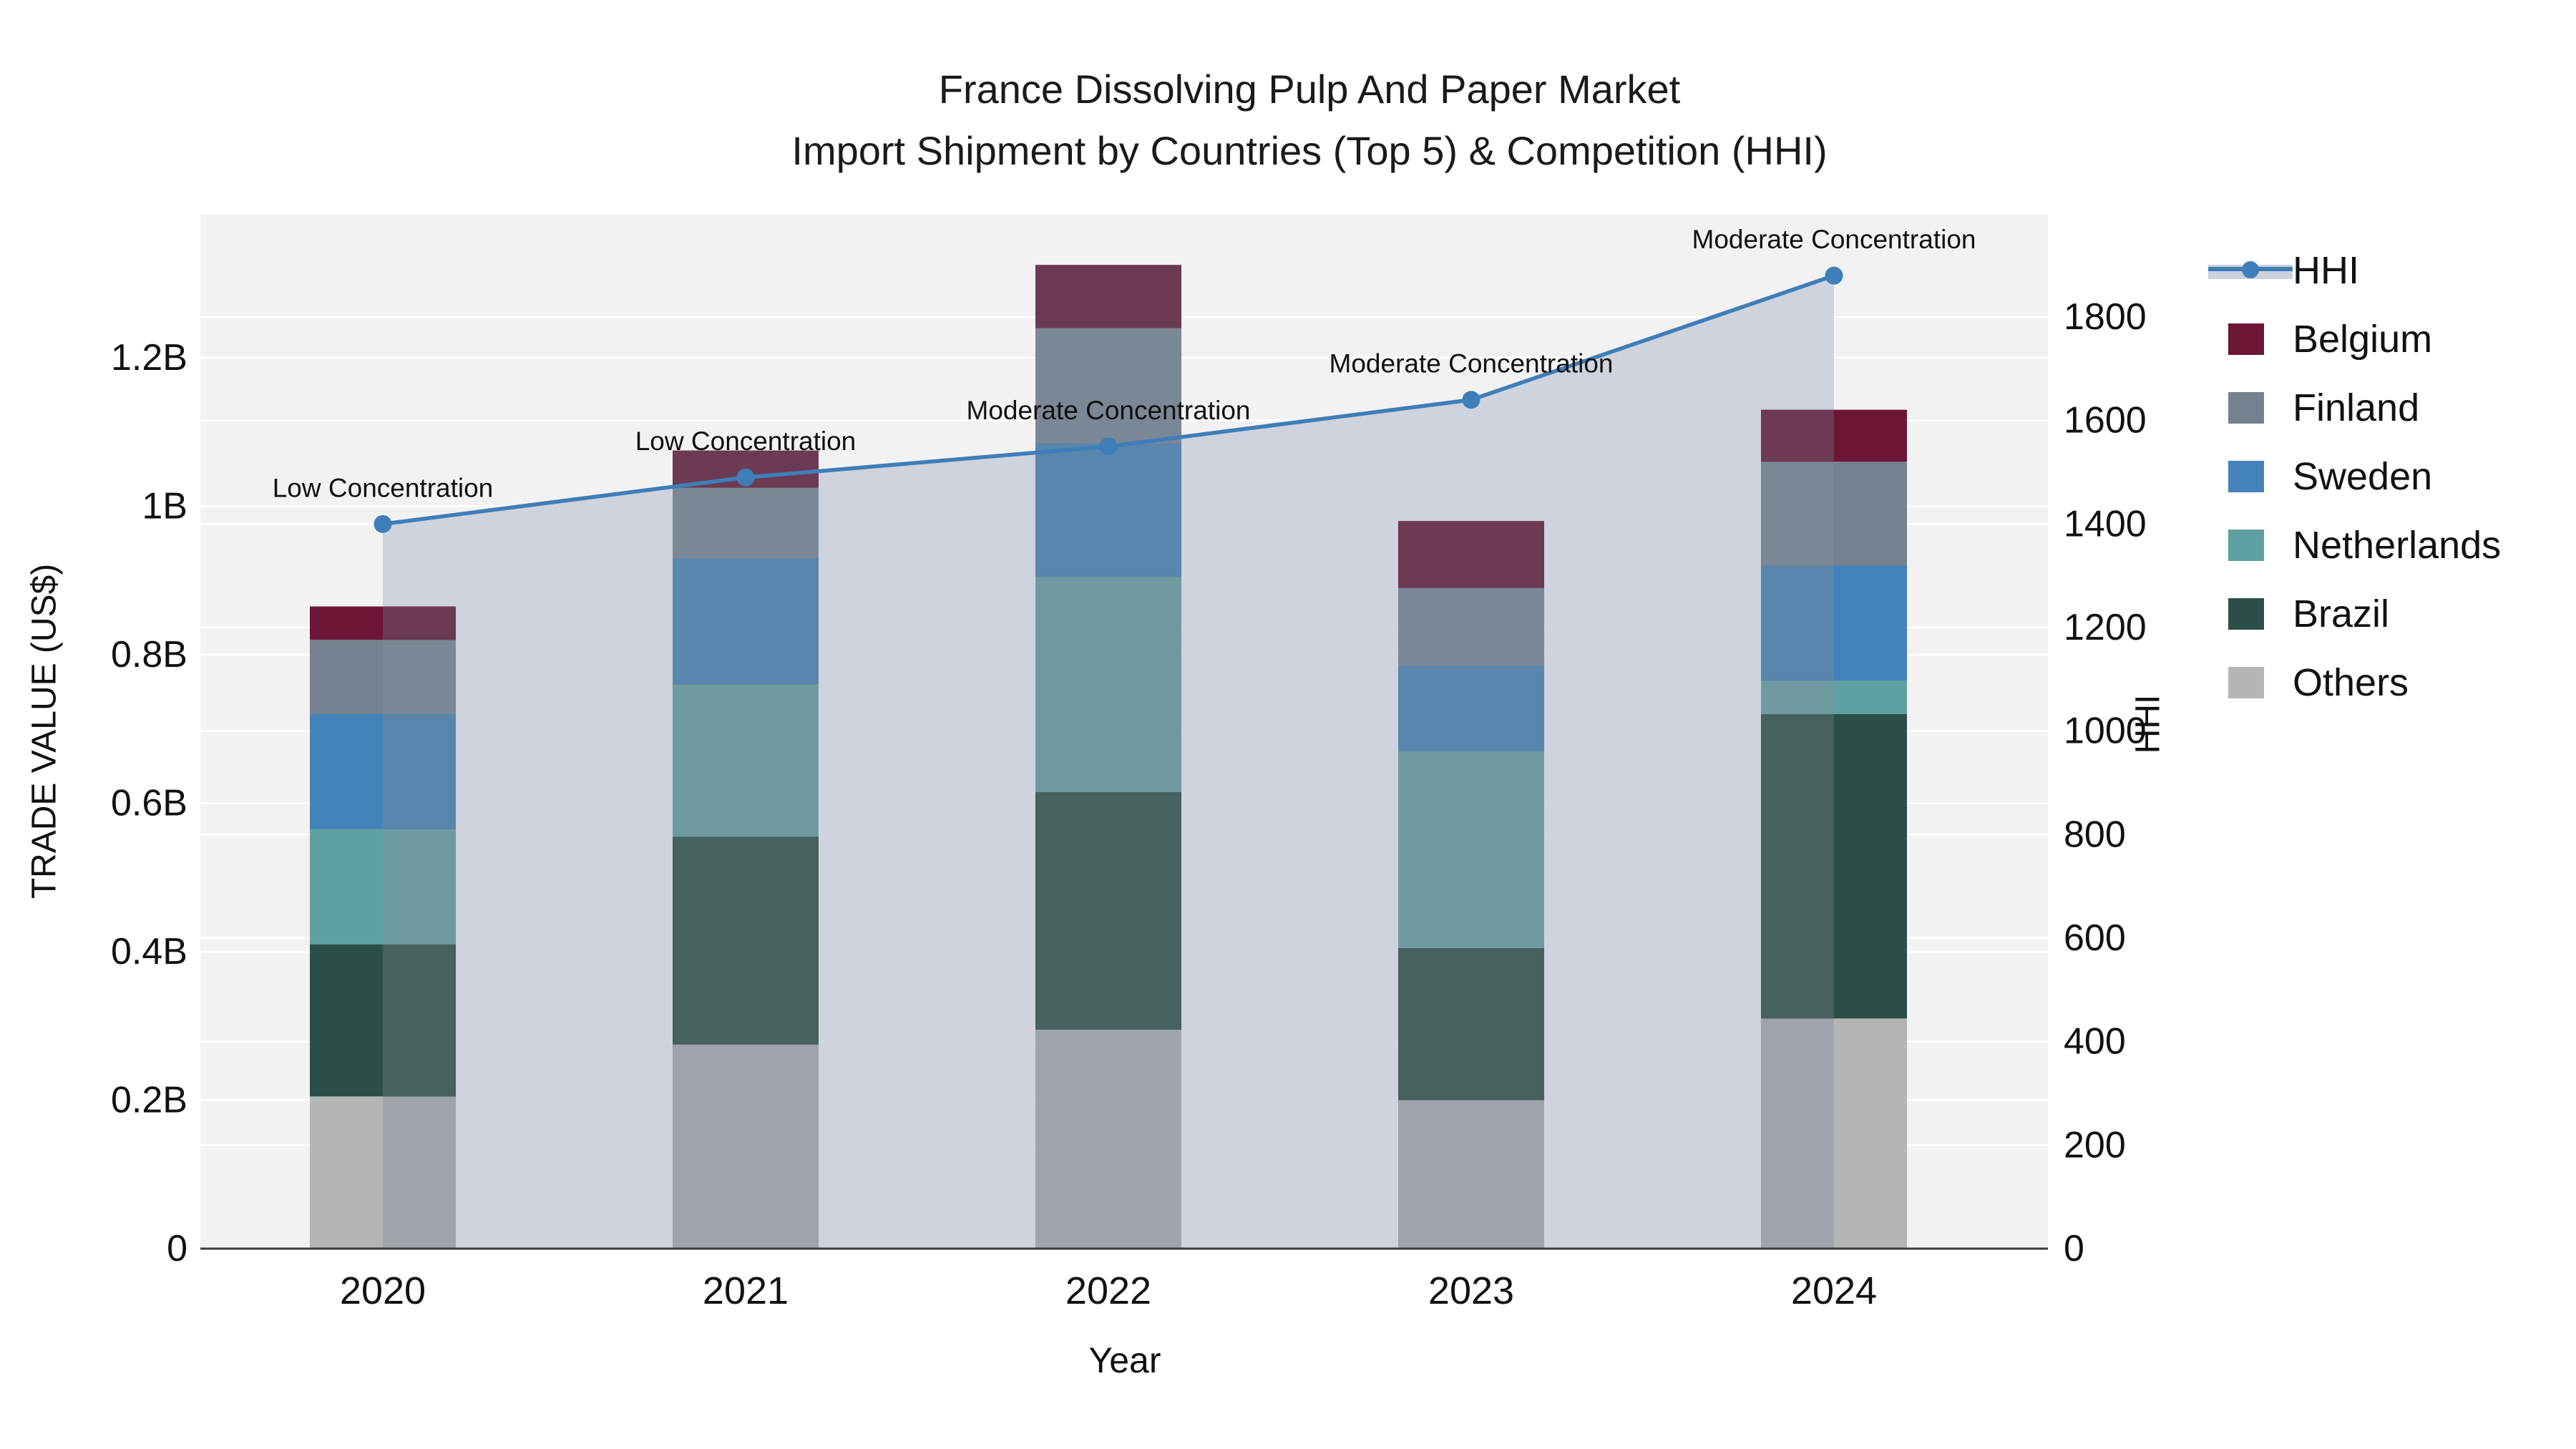 This screenshot has width=2576, height=1449. I want to click on bar-segment-muted-2023-sweden, so click(1471, 708).